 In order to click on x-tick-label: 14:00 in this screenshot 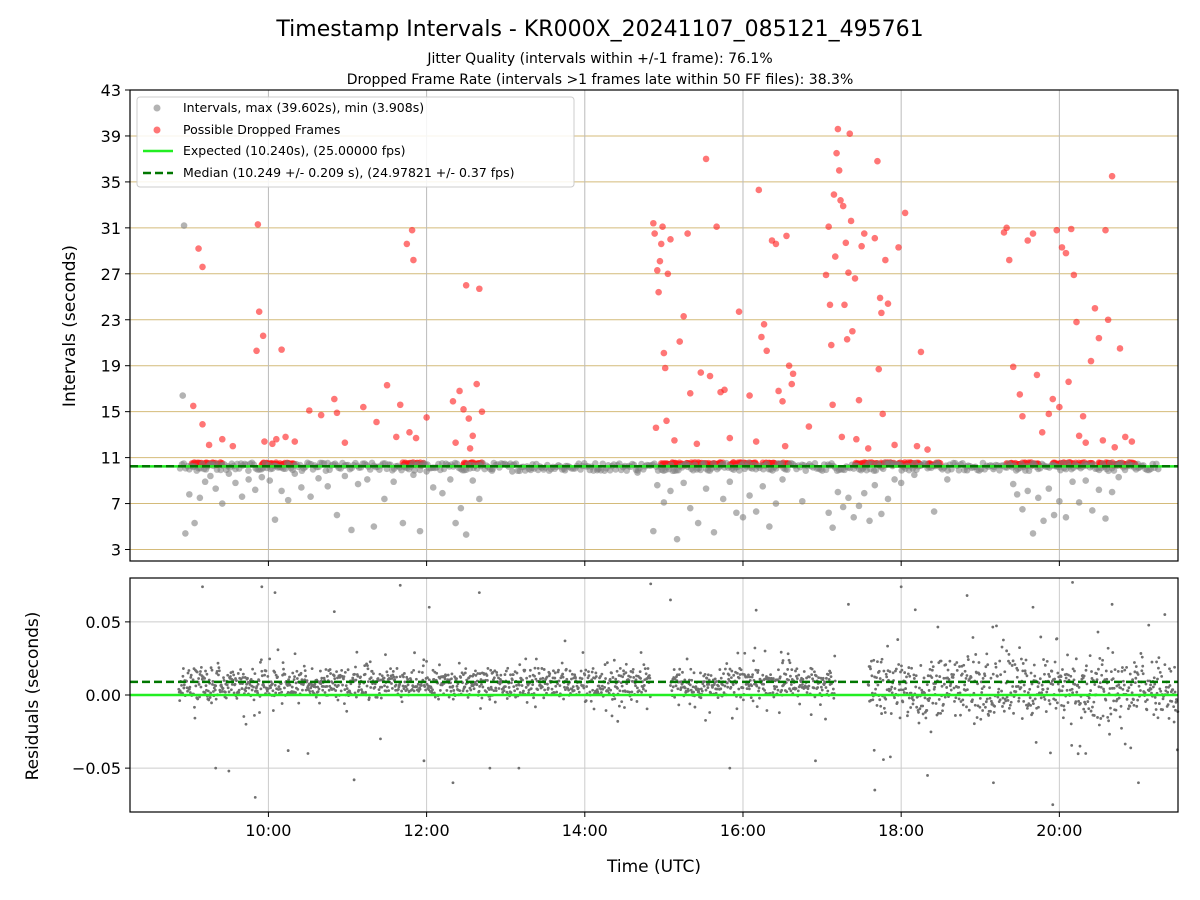, I will do `click(585, 830)`.